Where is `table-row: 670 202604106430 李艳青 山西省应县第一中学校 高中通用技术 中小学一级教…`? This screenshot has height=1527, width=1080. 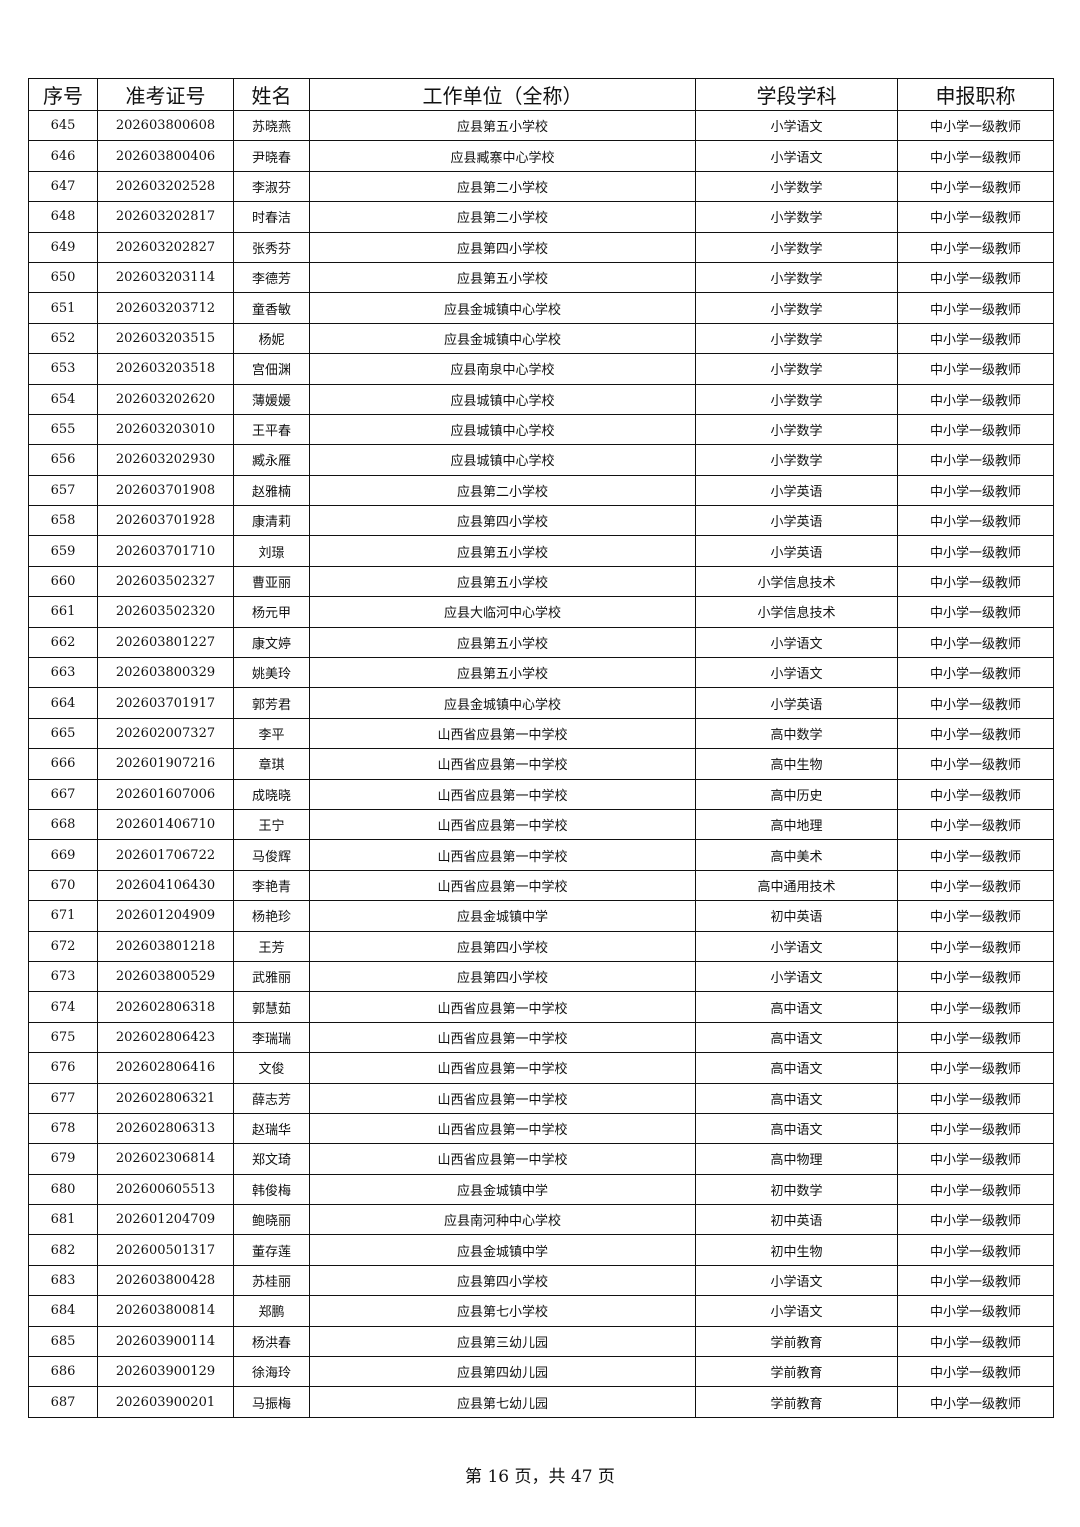
table-row: 670 202604106430 李艳青 山西省应县第一中学校 高中通用技术 中小学一级教… is located at coordinates (541, 885).